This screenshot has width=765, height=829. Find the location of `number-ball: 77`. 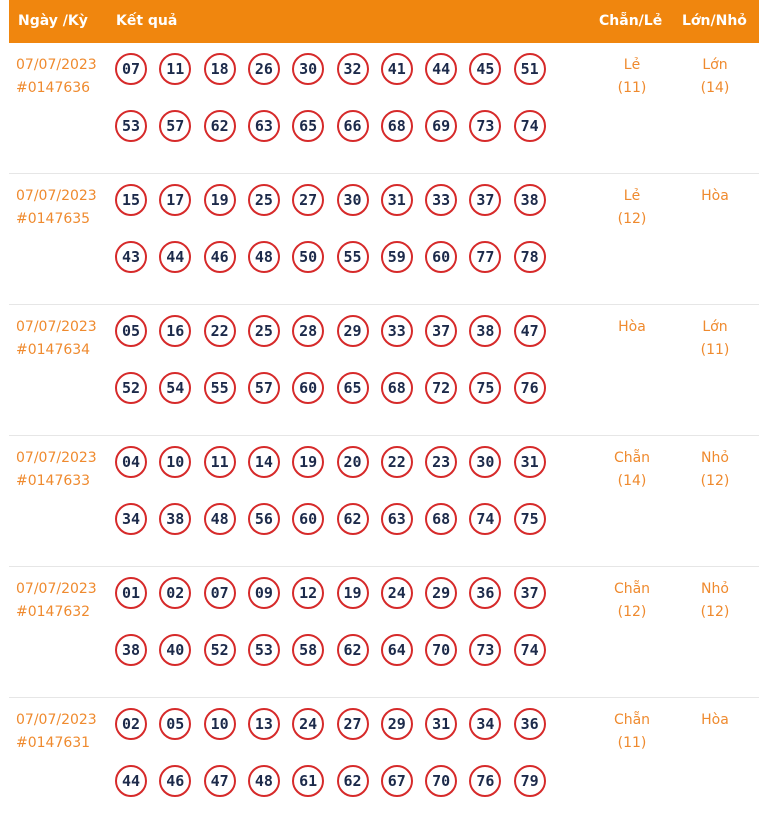

number-ball: 77 is located at coordinates (485, 257).